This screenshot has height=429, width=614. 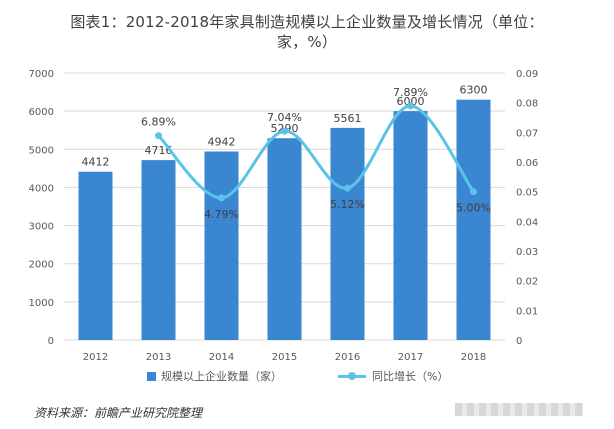 What do you see at coordinates (158, 357) in the screenshot?
I see `x-tick-label: 2013` at bounding box center [158, 357].